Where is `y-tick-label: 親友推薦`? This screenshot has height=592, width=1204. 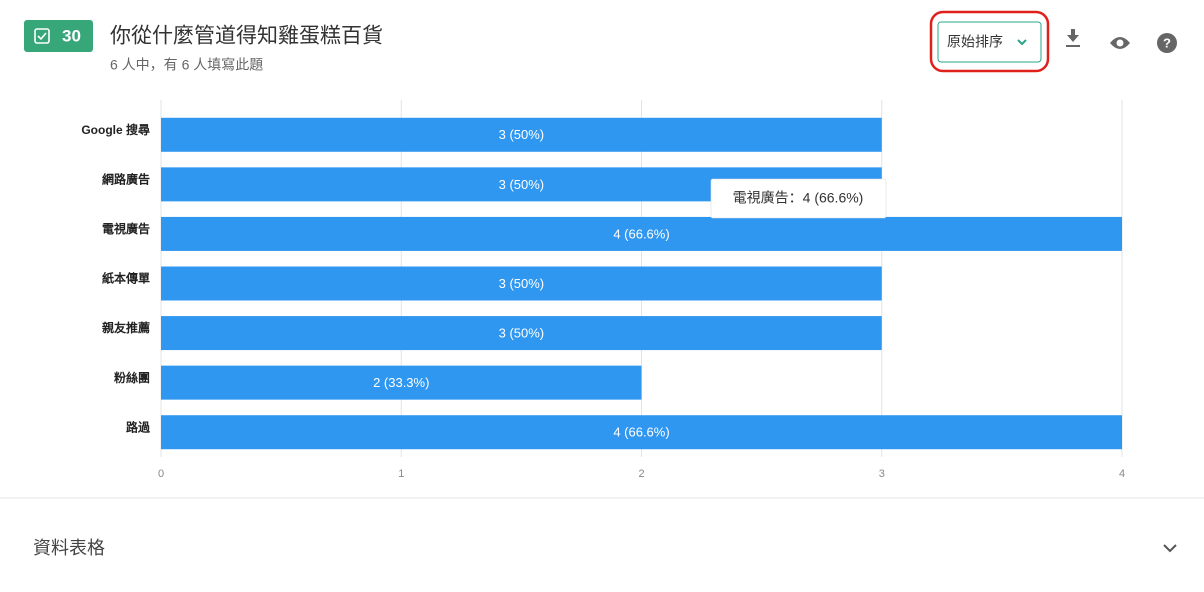 y-tick-label: 親友推薦 is located at coordinates (126, 327).